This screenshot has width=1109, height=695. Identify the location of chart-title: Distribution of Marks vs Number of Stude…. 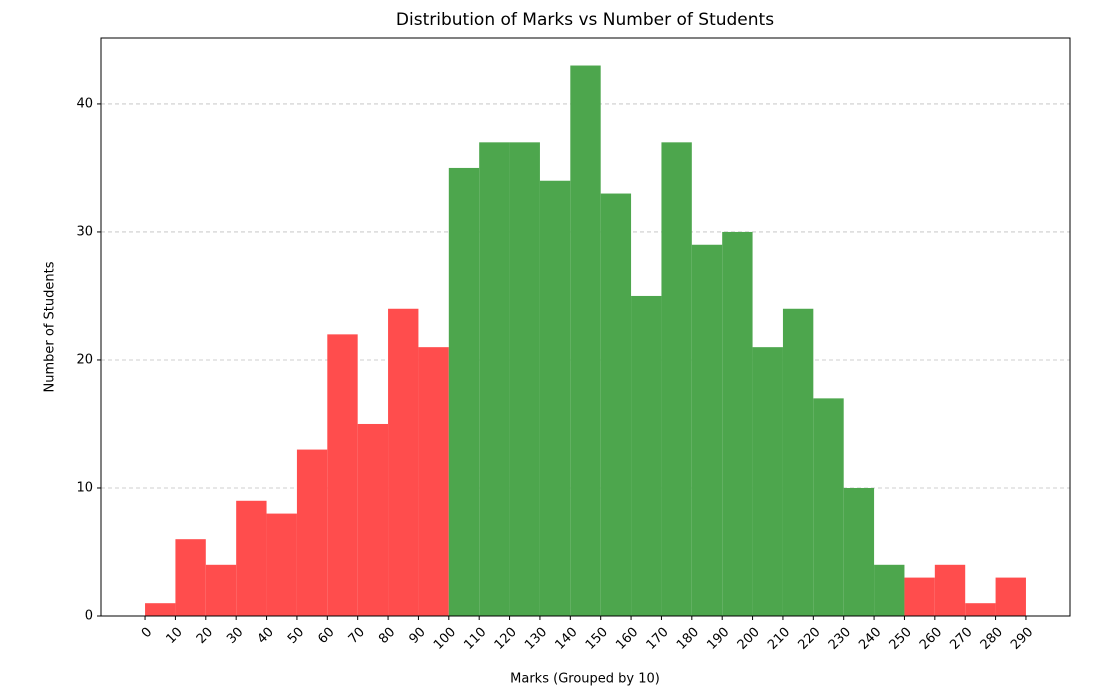
(585, 20).